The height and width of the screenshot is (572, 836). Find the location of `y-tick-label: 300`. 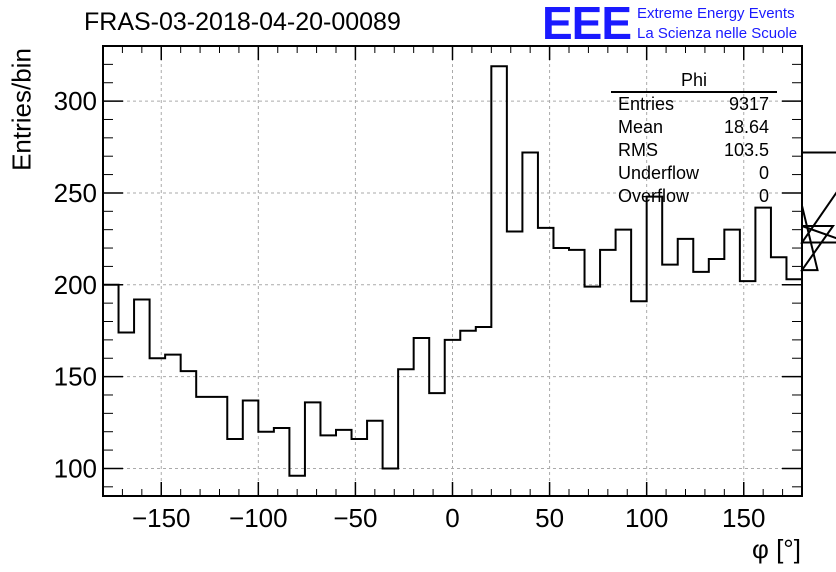

y-tick-label: 300 is located at coordinates (75, 101).